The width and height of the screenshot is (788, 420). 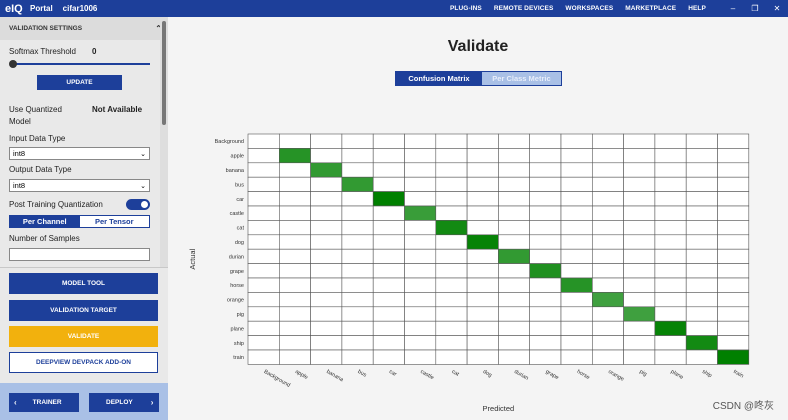 I want to click on quantization-mode-segment: Per Channel Per Tensor, so click(x=79, y=221).